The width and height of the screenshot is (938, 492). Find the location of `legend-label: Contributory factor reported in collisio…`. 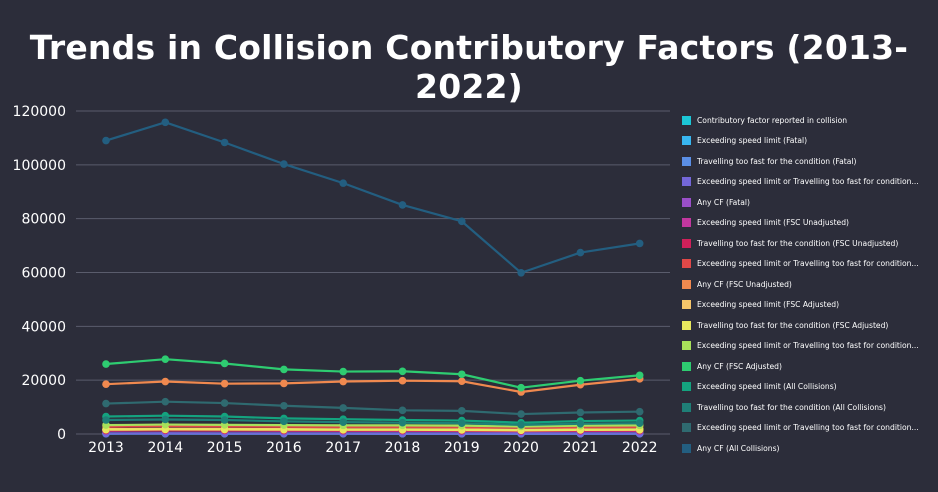

legend-label: Contributory factor reported in collisio… is located at coordinates (772, 120).